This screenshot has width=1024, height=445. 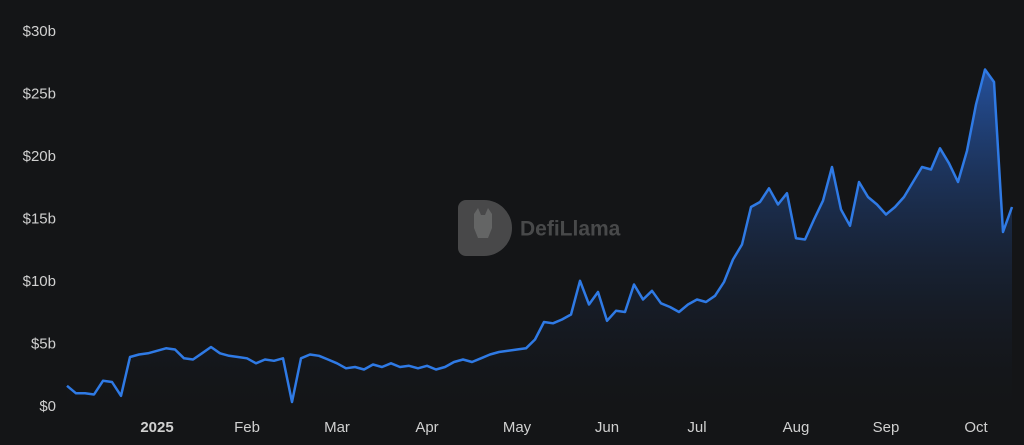 What do you see at coordinates (39, 156) in the screenshot?
I see `y-tick-label: $20b` at bounding box center [39, 156].